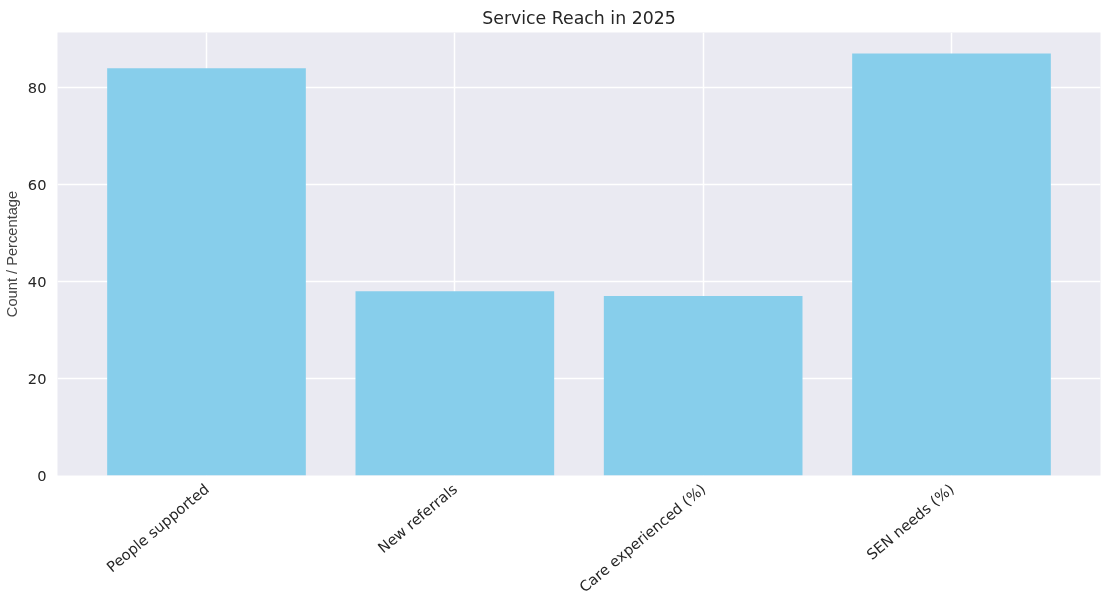  Describe the element at coordinates (37, 281) in the screenshot. I see `y-tick-label: 40` at that location.